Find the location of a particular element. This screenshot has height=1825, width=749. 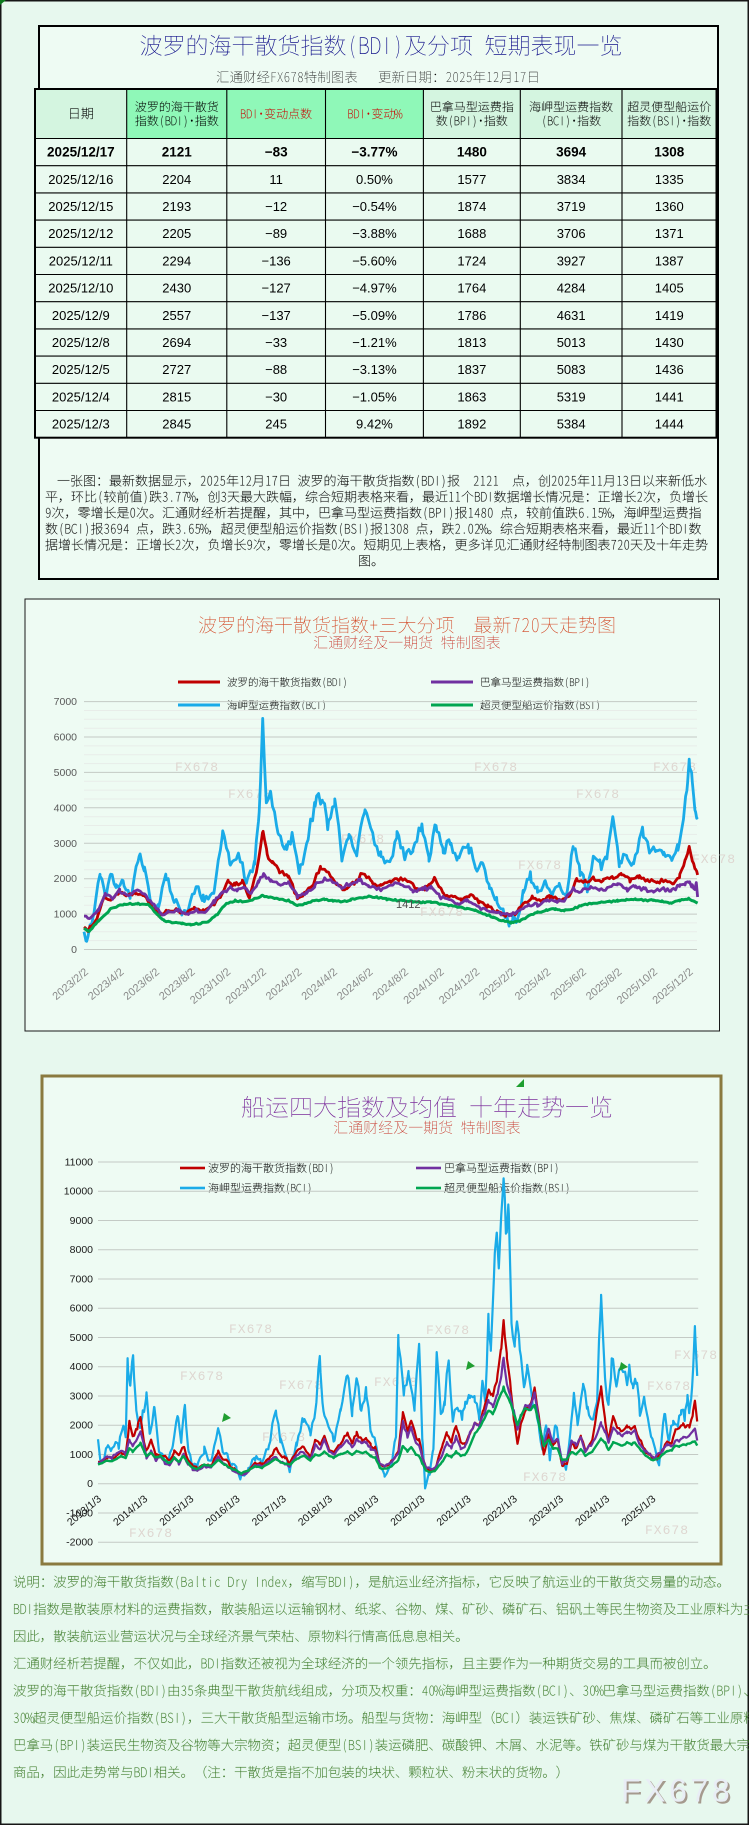

svg-text: 3694 is located at coordinates (571, 152).